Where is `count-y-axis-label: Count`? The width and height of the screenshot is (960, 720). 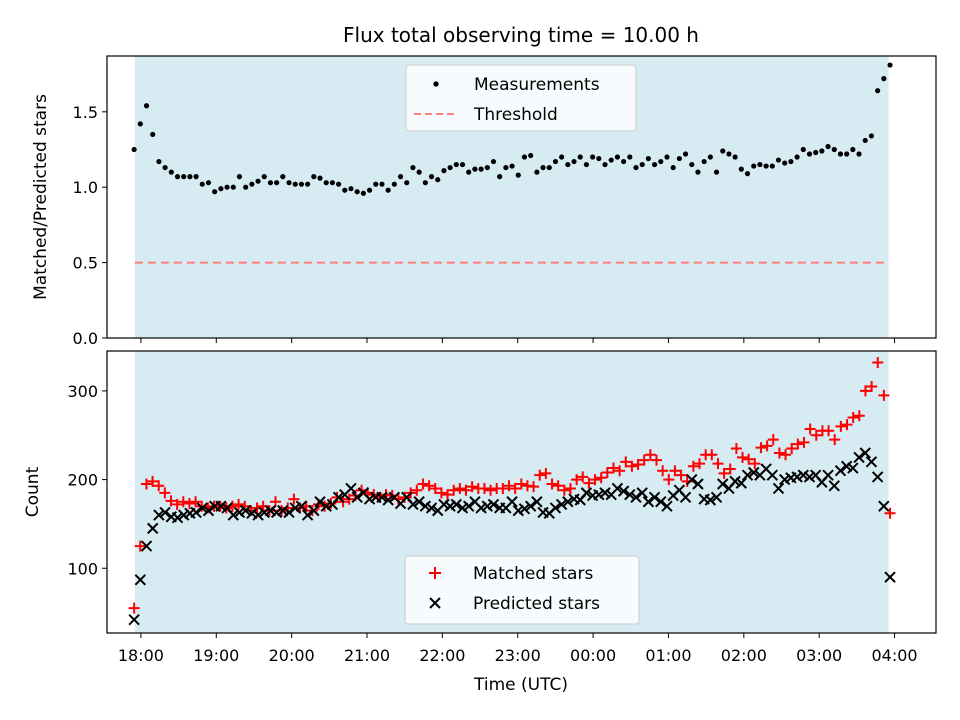
count-y-axis-label: Count is located at coordinates (33, 491).